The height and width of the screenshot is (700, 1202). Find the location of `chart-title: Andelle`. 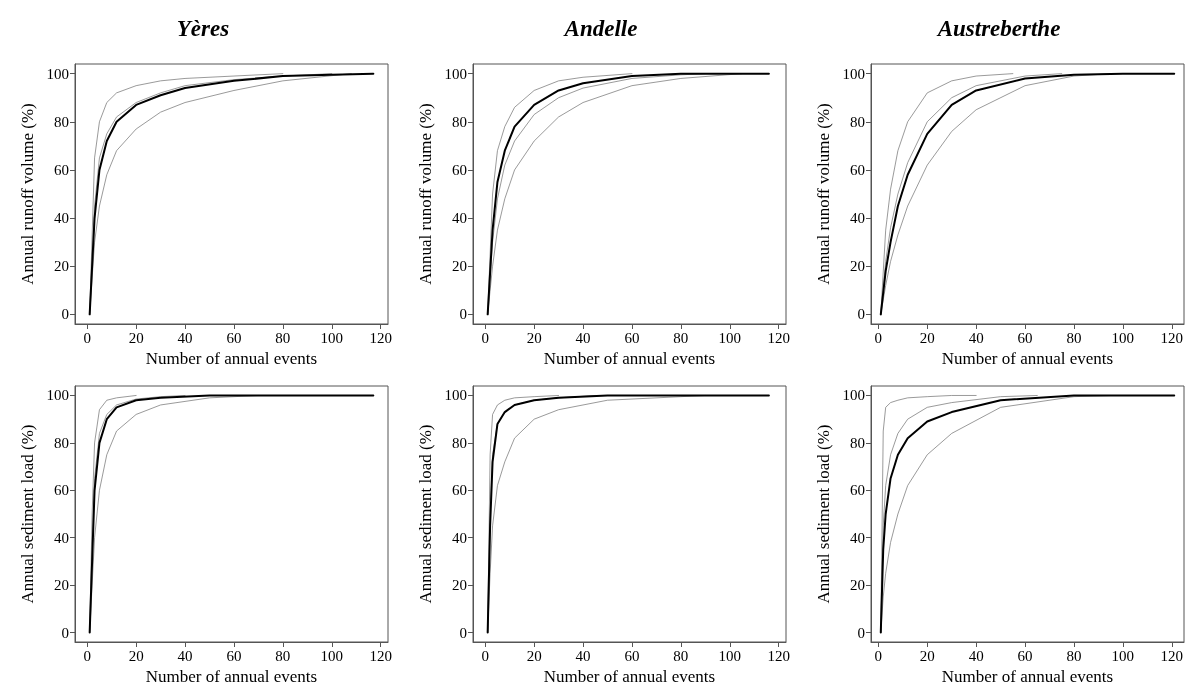

chart-title: Andelle is located at coordinates (600, 28).